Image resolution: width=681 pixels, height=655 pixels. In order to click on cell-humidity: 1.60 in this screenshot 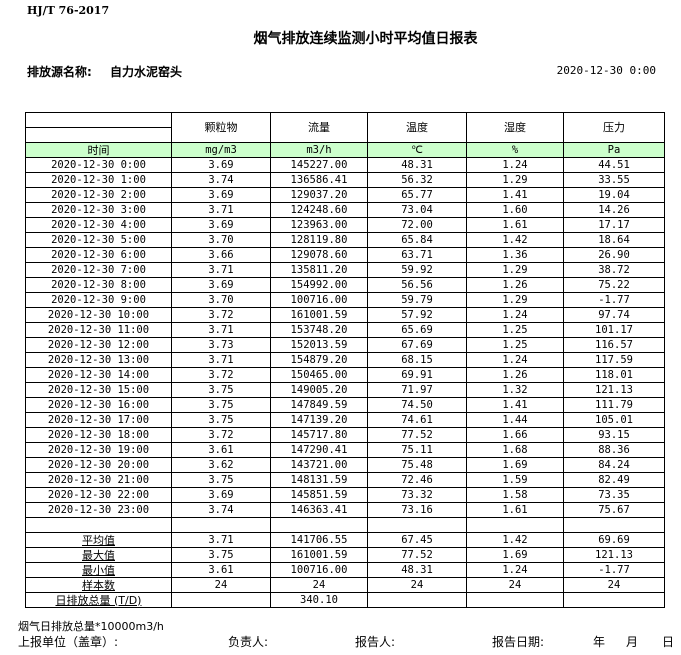, I will do `click(515, 210)`.